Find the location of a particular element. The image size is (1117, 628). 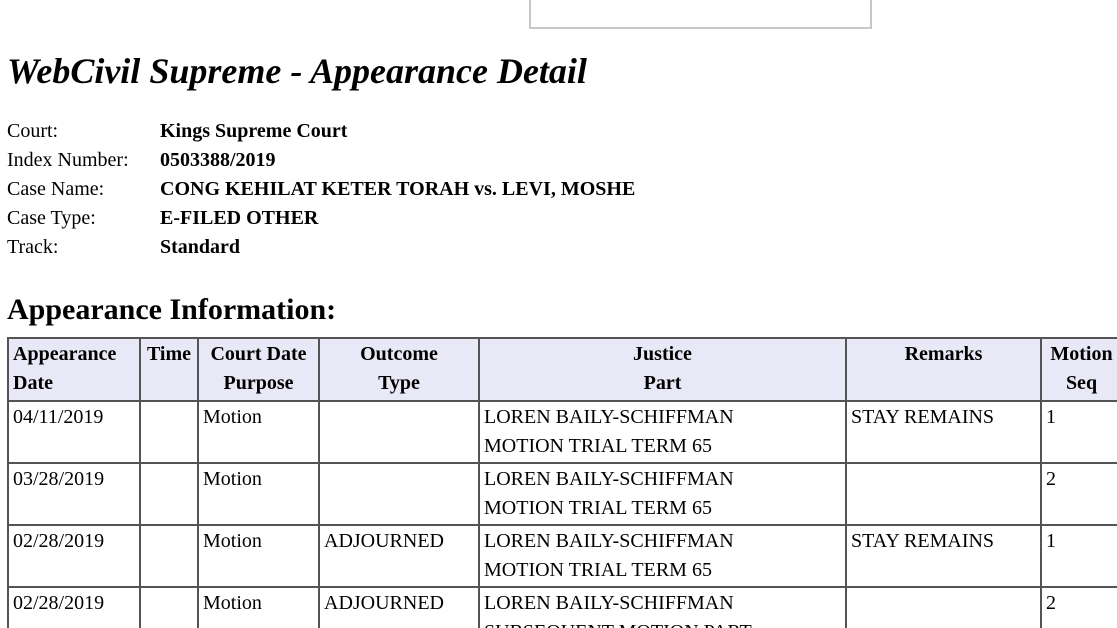

case-name-label: Case Name: is located at coordinates (56, 189).